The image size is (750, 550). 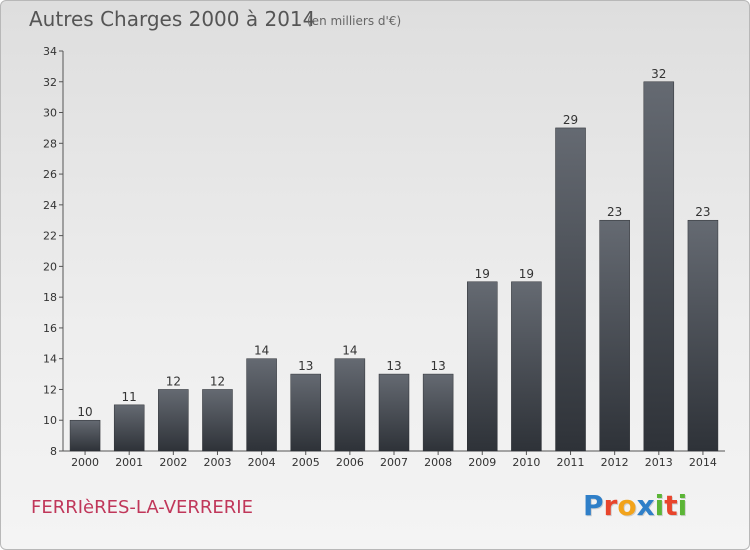 What do you see at coordinates (50, 266) in the screenshot?
I see `y-tick-label: 20` at bounding box center [50, 266].